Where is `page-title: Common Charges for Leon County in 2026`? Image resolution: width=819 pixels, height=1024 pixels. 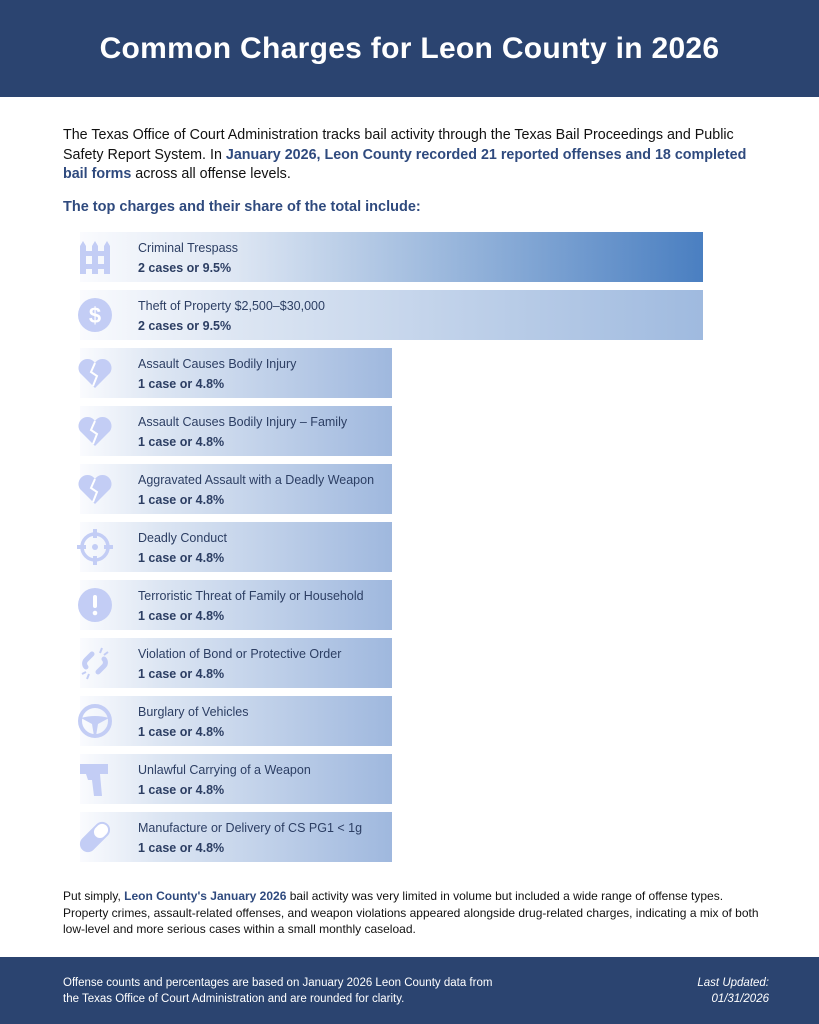 page-title: Common Charges for Leon County in 2026 is located at coordinates (409, 48).